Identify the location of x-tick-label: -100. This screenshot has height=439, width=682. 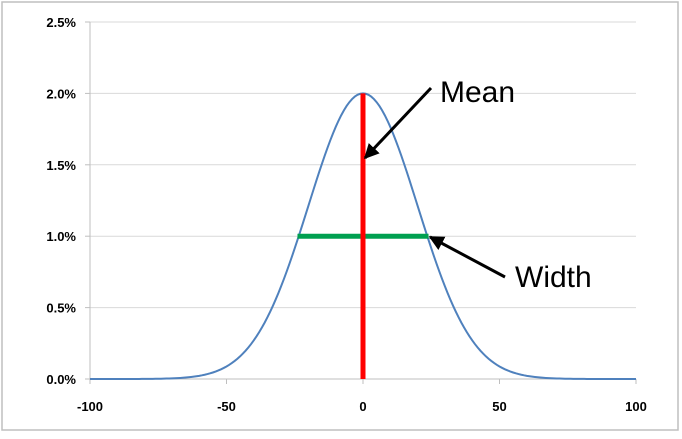
(90, 406).